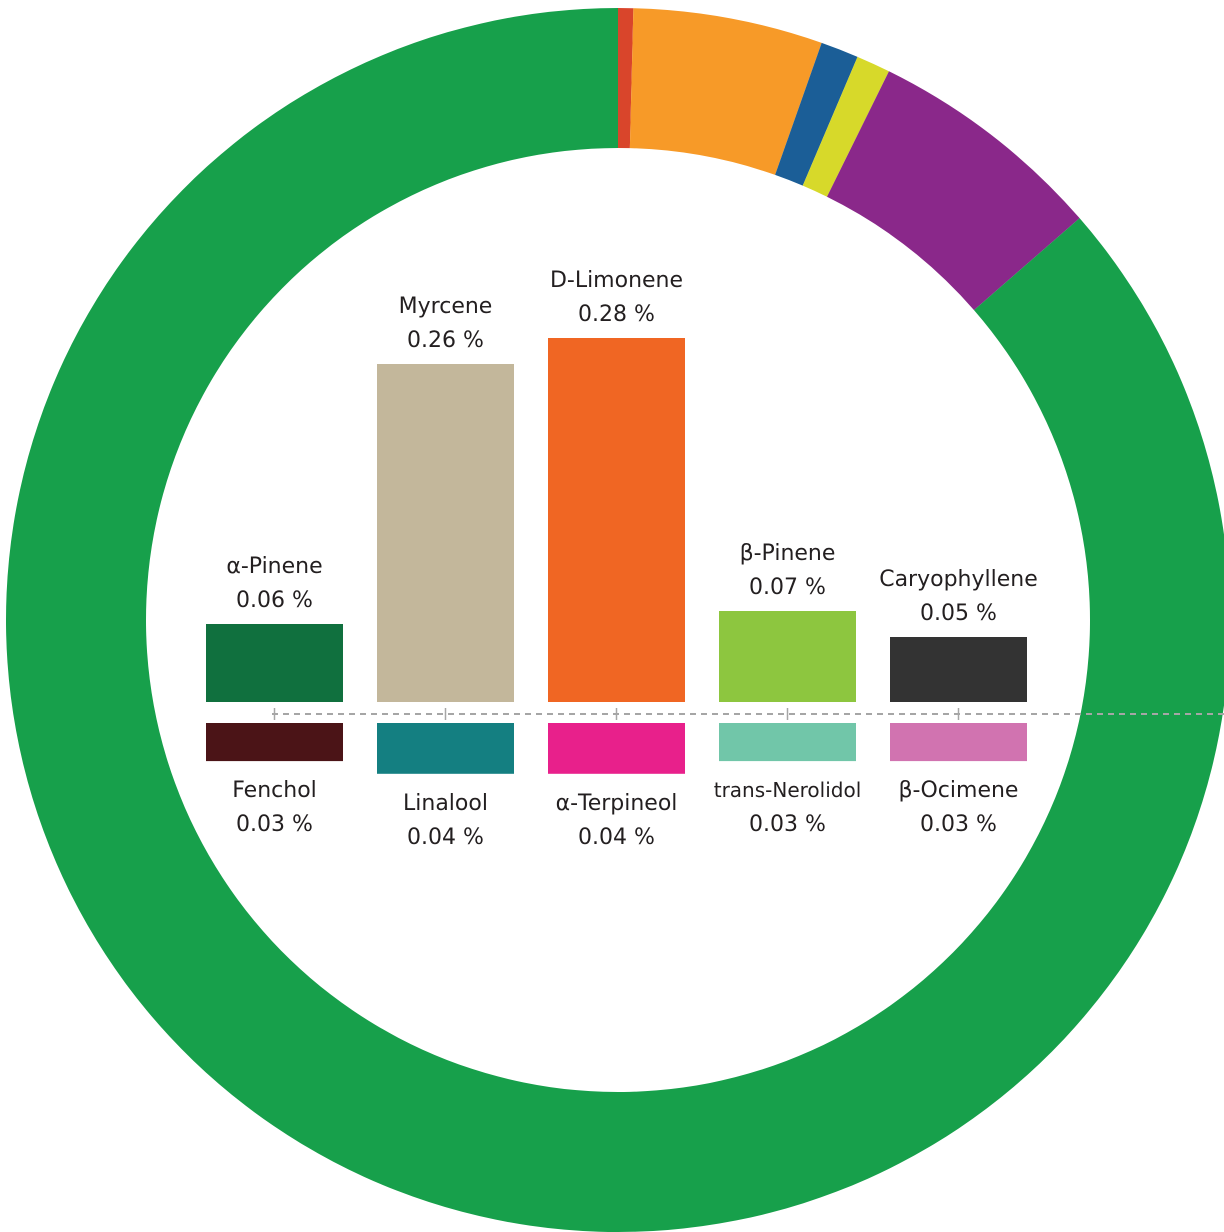  What do you see at coordinates (788, 790) in the screenshot?
I see `bar-label-name: trans-Nerolidol` at bounding box center [788, 790].